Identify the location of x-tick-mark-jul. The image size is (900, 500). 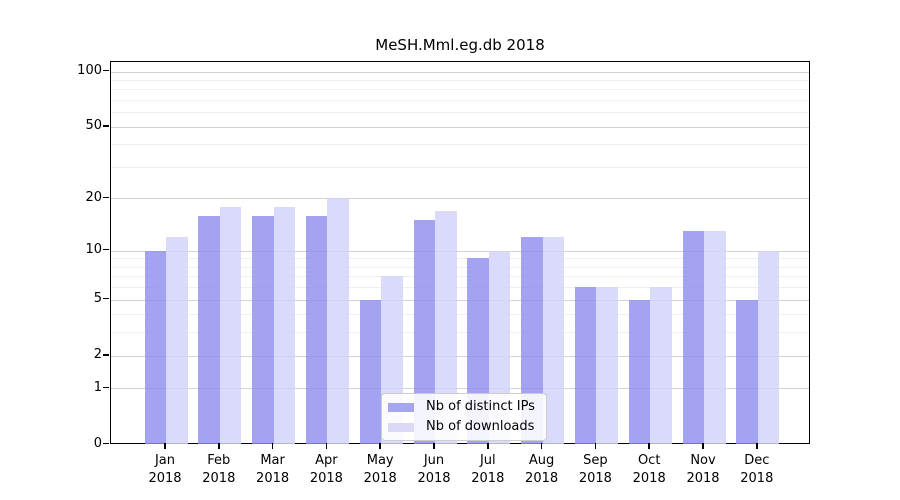
(488, 446).